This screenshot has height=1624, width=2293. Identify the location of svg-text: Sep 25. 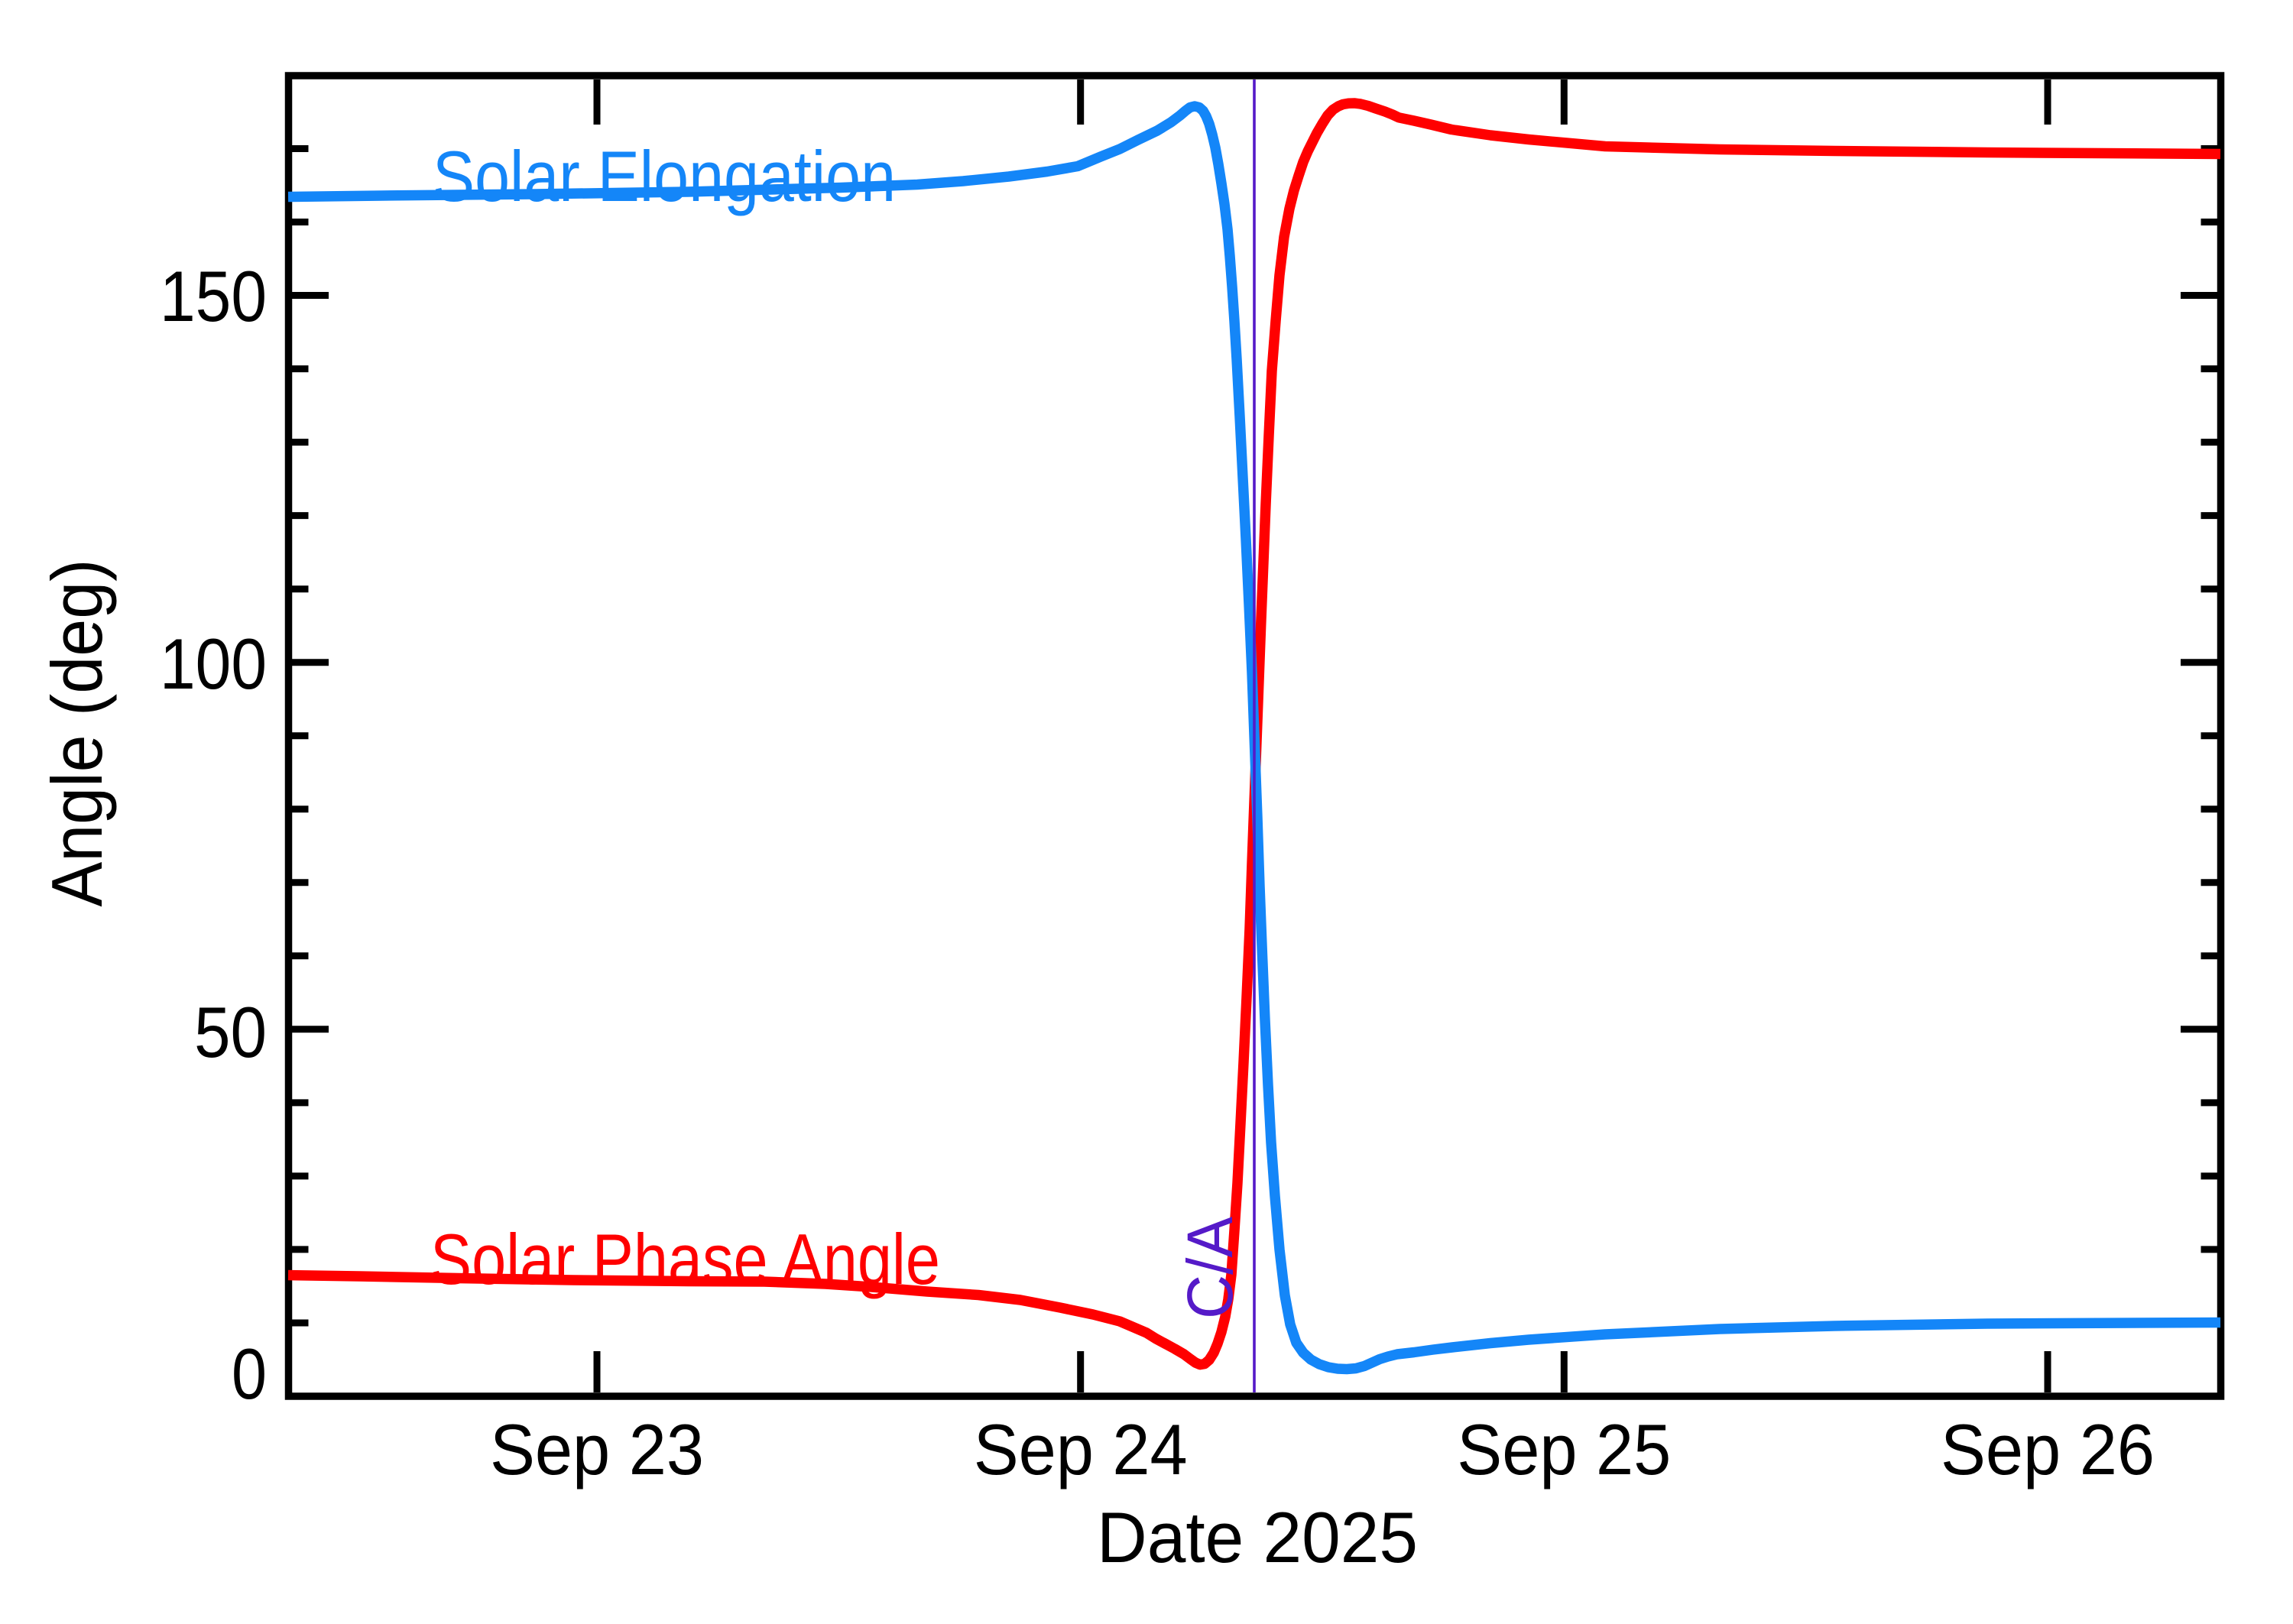
(1564, 1449).